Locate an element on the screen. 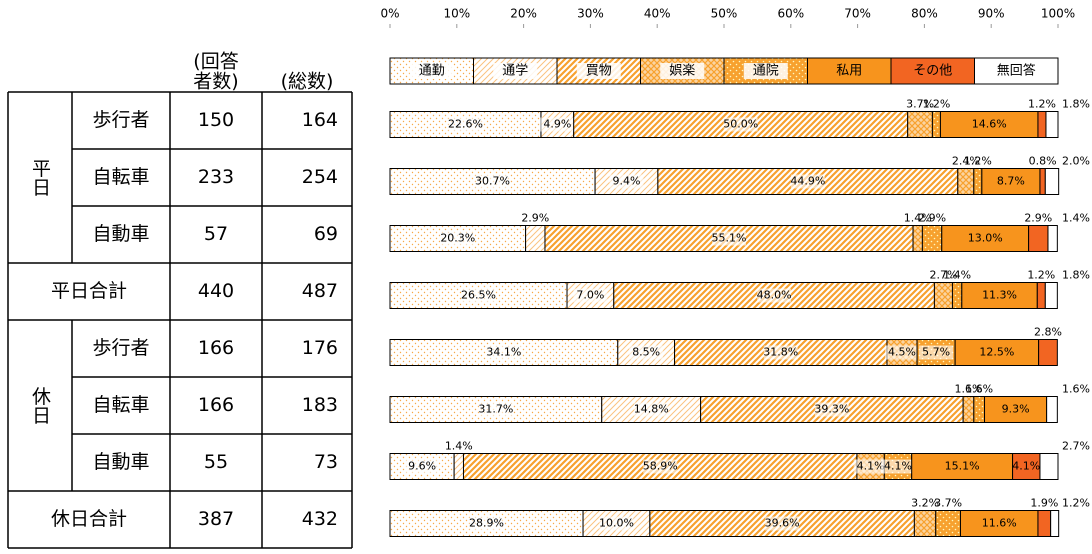 The image size is (1092, 554). data-label: 55.1% is located at coordinates (729, 238).